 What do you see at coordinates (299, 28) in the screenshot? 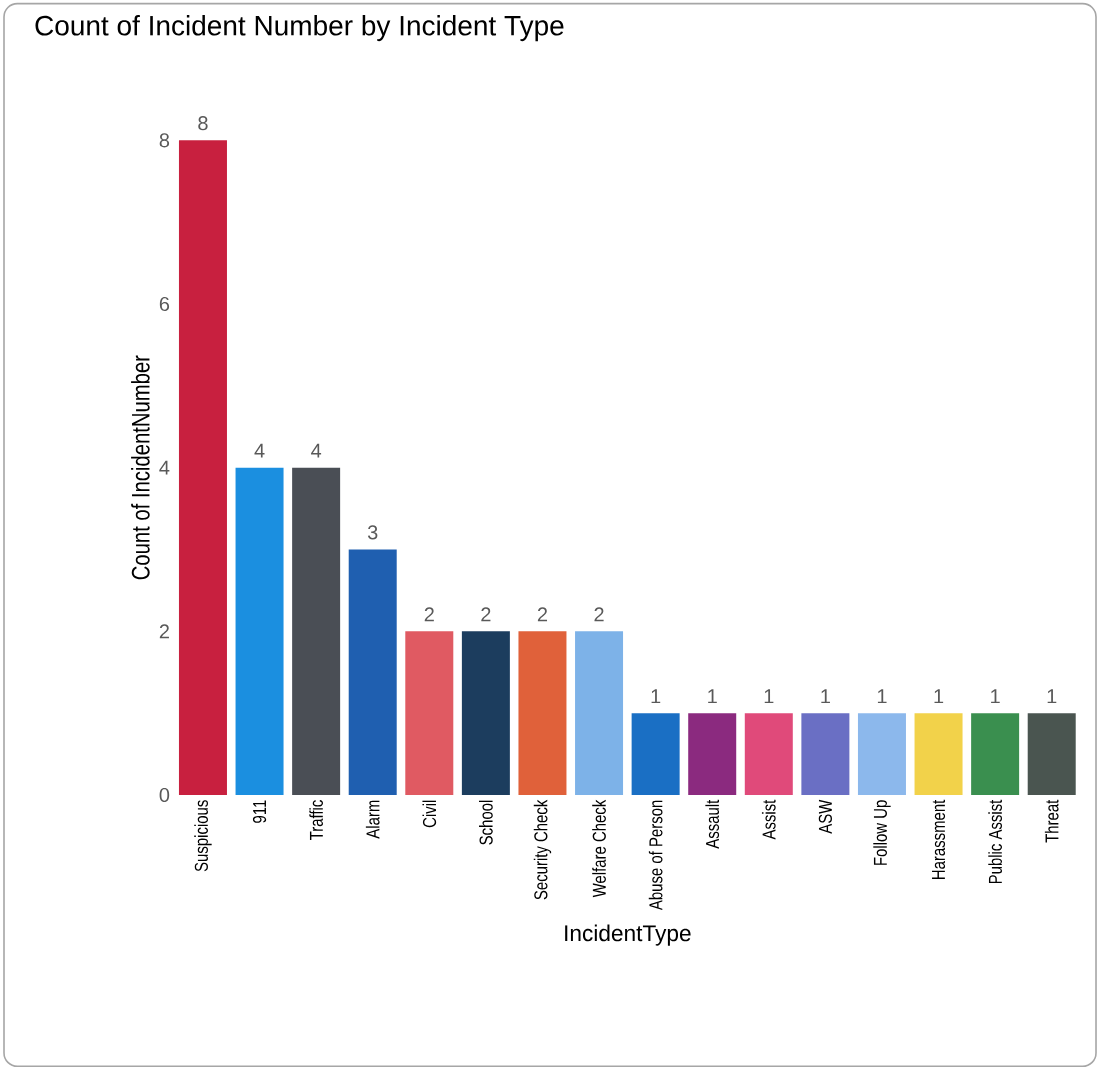
I see `chart-title: Count of Incident Number by Incident Type` at bounding box center [299, 28].